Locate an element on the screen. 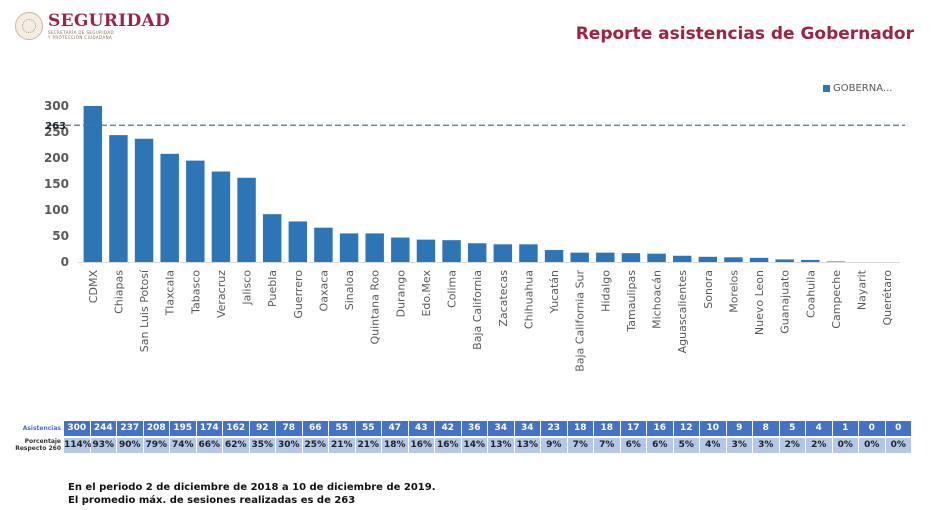 The height and width of the screenshot is (510, 932). porcentaje-cell: 21% is located at coordinates (368, 445).